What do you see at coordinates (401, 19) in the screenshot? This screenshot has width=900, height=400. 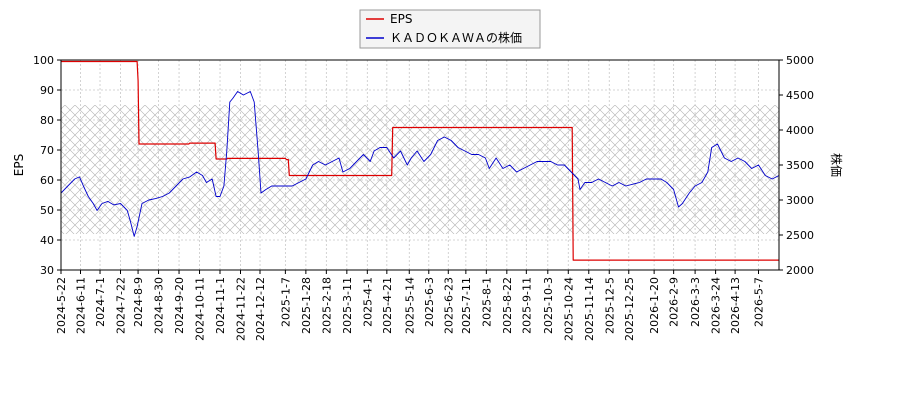 I see `legend-eps-label: EPS` at bounding box center [401, 19].